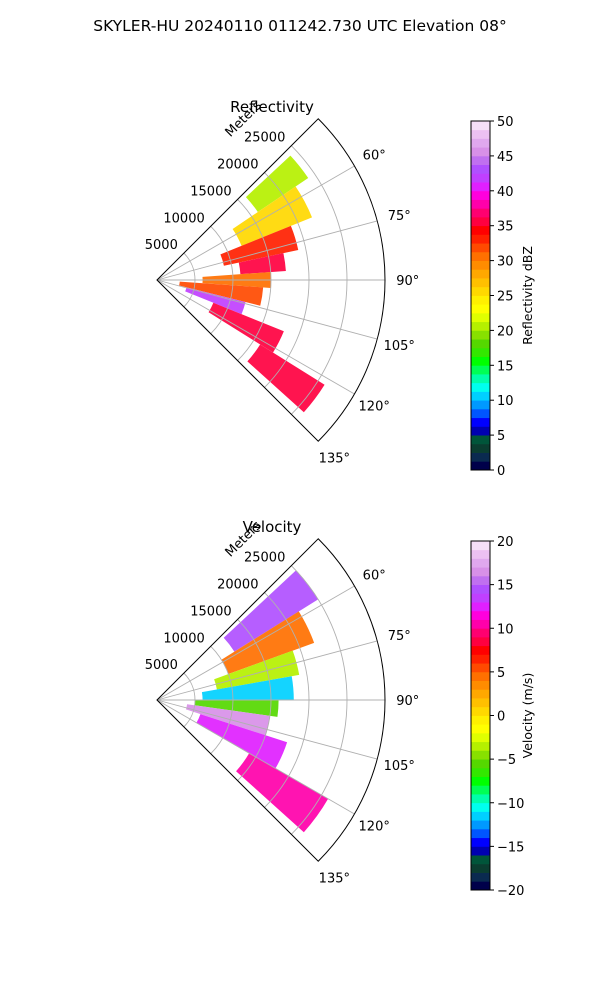 The height and width of the screenshot is (1000, 600). What do you see at coordinates (374, 156) in the screenshot?
I see `angle-tick-label: 60°` at bounding box center [374, 156].